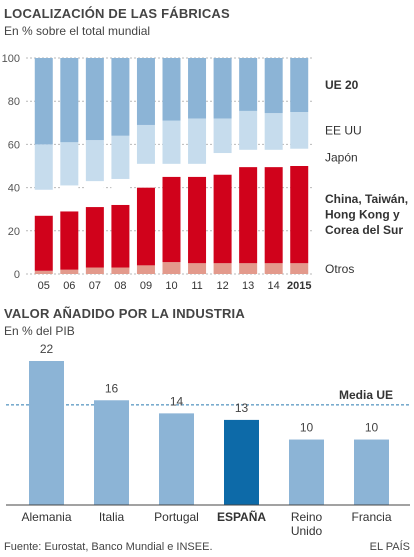 The width and height of the screenshot is (414, 557). What do you see at coordinates (177, 401) in the screenshot?
I see `value-label: 14` at bounding box center [177, 401].